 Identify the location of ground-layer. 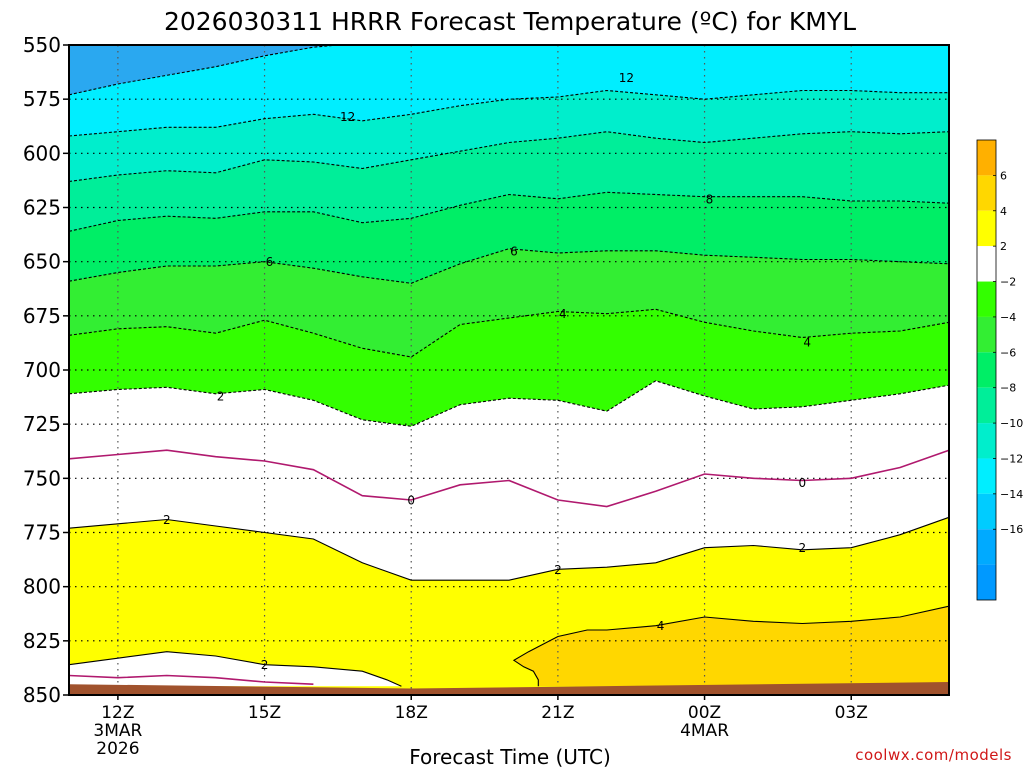
(509, 688).